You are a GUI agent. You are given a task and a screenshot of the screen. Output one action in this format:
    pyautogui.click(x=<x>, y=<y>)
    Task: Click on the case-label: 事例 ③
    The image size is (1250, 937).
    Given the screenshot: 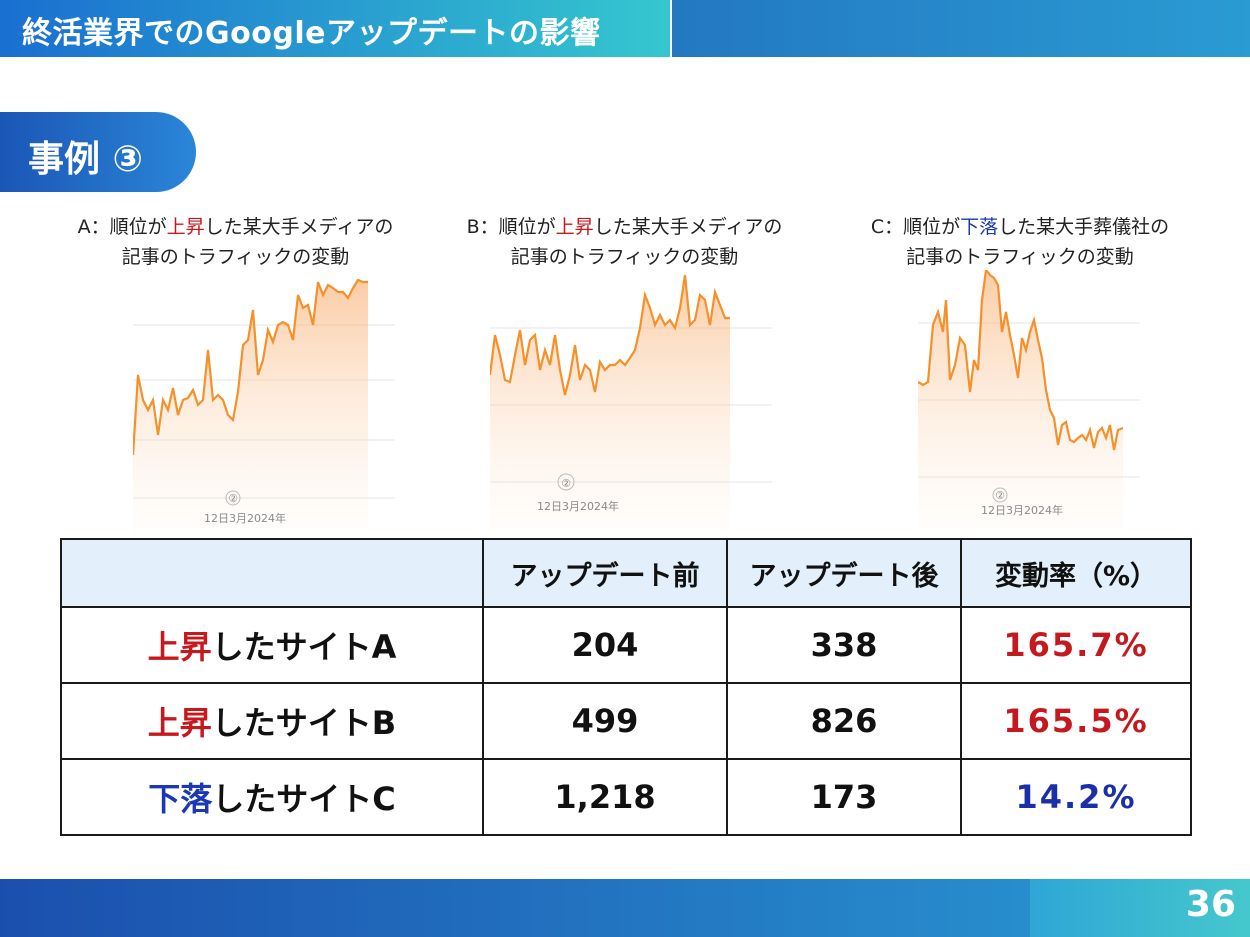 What is the action you would take?
    pyautogui.click(x=98, y=152)
    